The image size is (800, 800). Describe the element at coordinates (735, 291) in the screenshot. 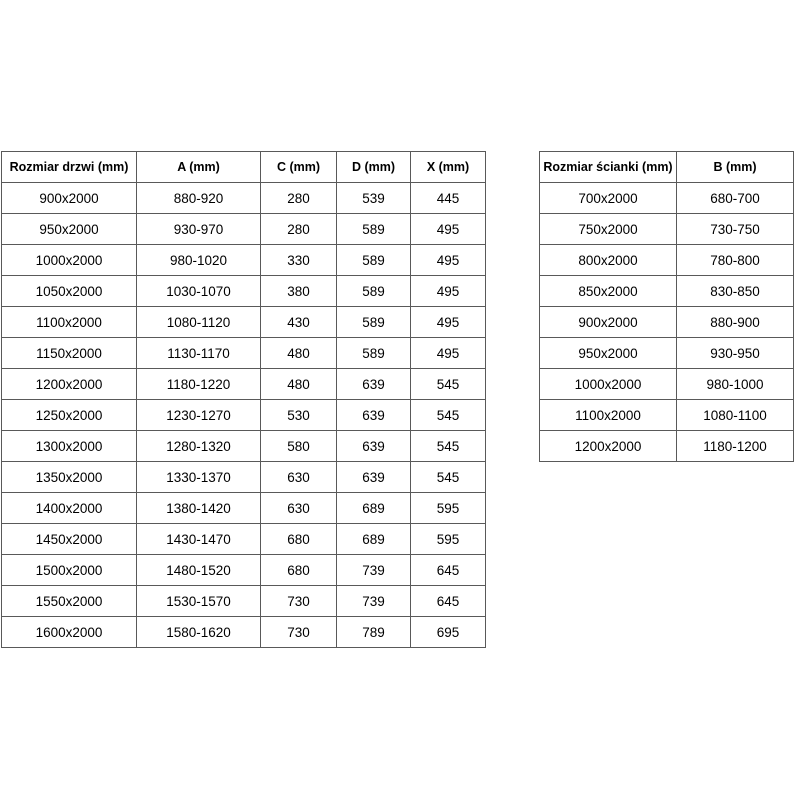

I see `table-cell: 830-850` at that location.